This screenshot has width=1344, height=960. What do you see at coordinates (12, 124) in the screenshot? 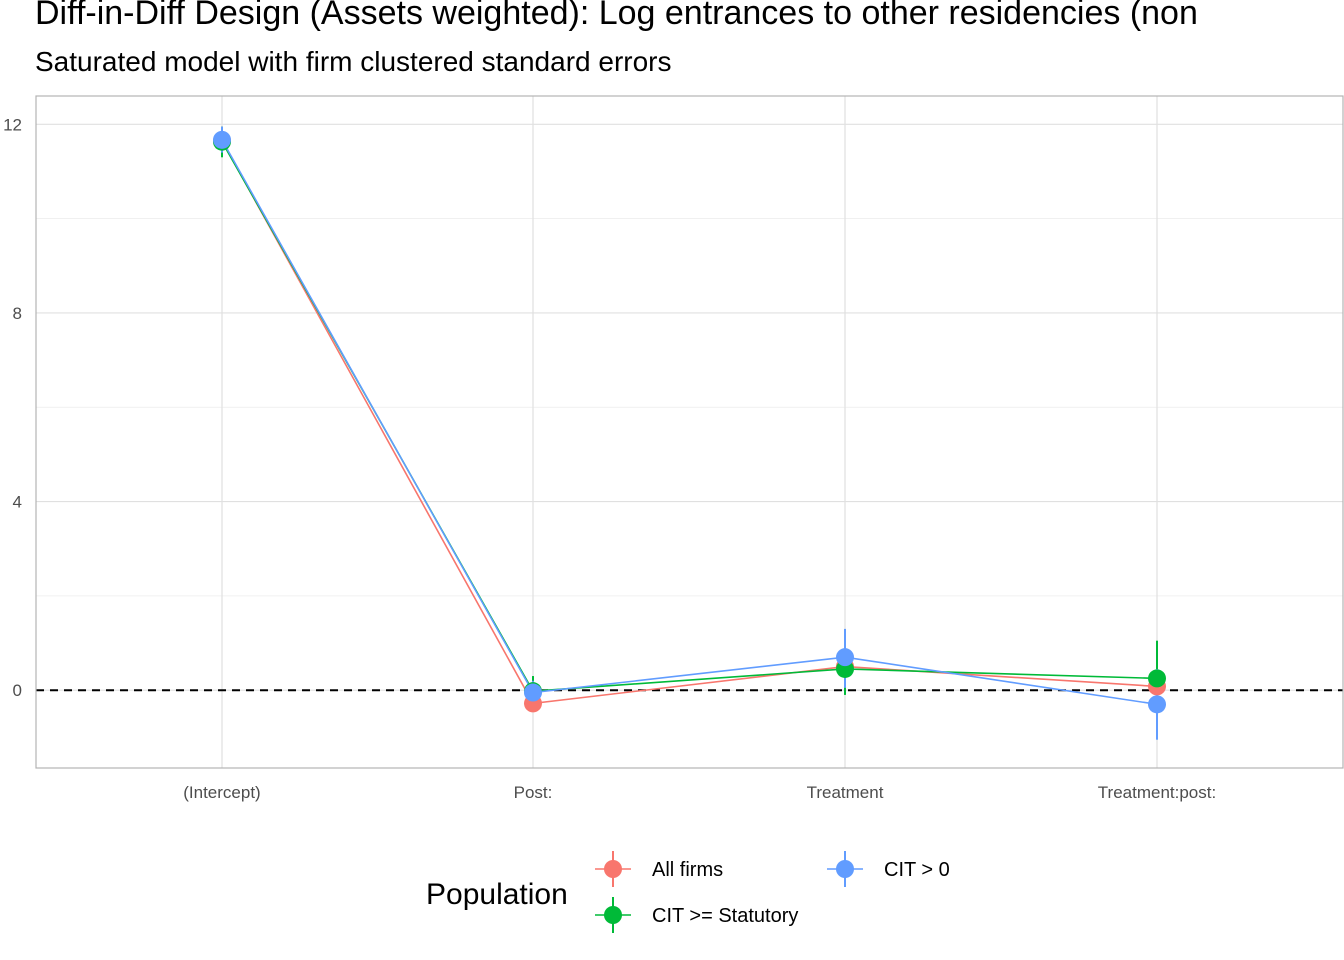
I see `y-tick-label: 12` at bounding box center [12, 124].